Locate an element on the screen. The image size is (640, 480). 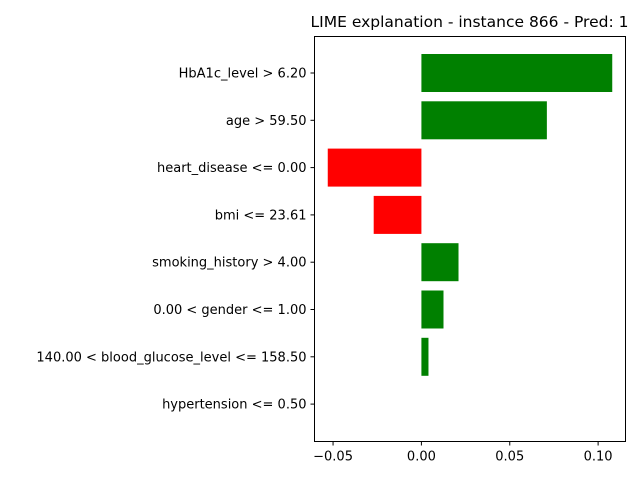
x-tick-label: −0.05 is located at coordinates (333, 457).